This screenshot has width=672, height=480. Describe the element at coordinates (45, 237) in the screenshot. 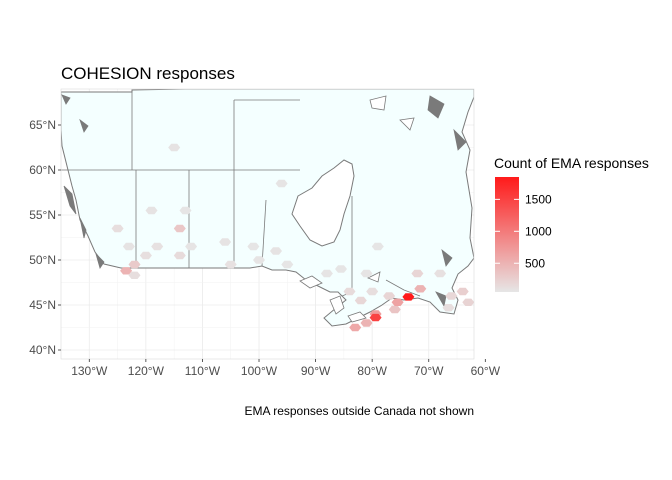

I see `y-axis: 40°N 45°N 50°N 55°N 60°N 65°N` at that location.